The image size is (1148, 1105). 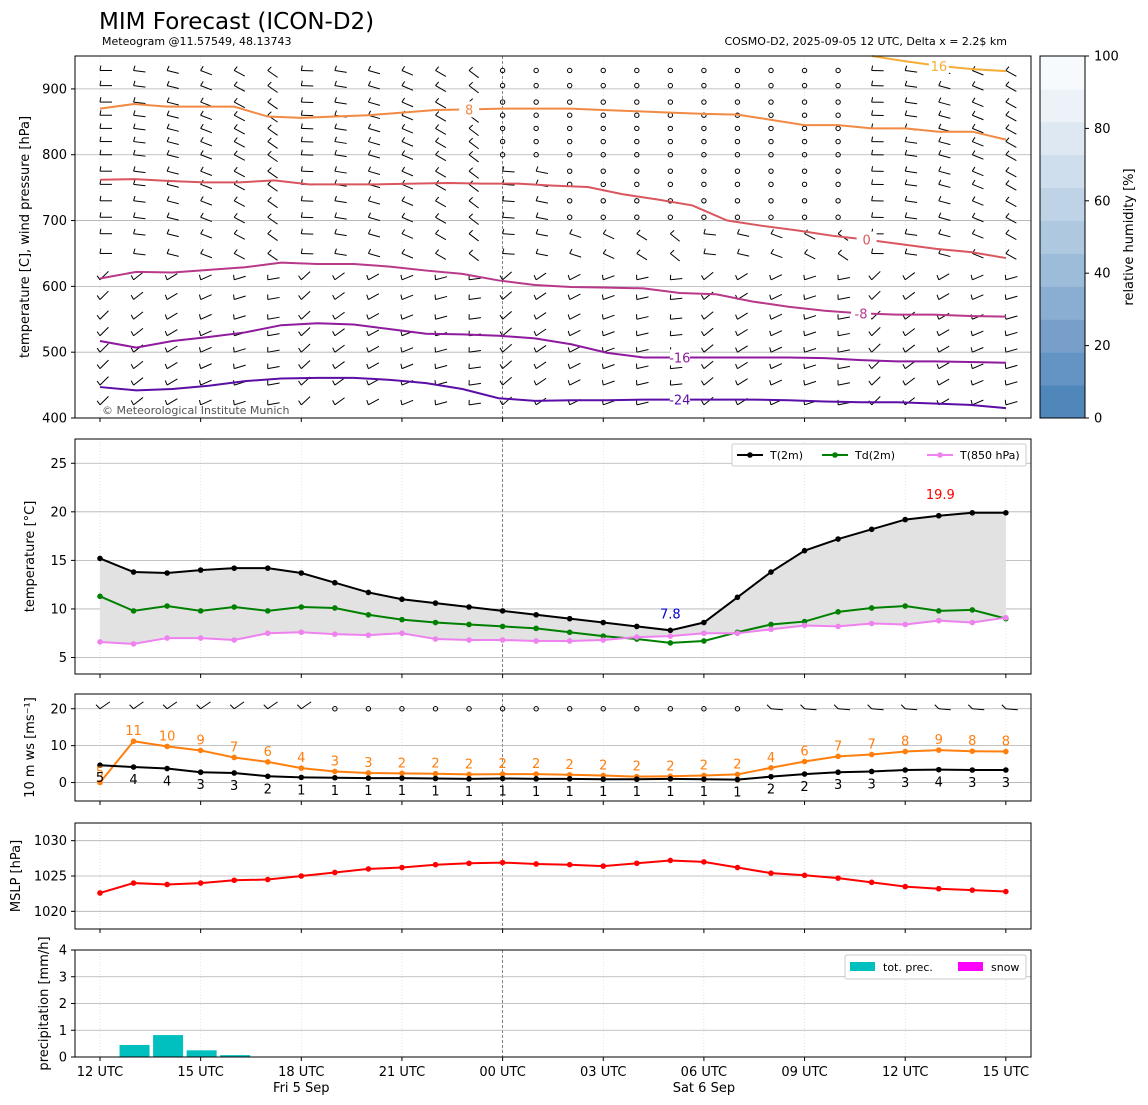 What do you see at coordinates (30, 557) in the screenshot?
I see `y-axis-label: temperature [°C]` at bounding box center [30, 557].